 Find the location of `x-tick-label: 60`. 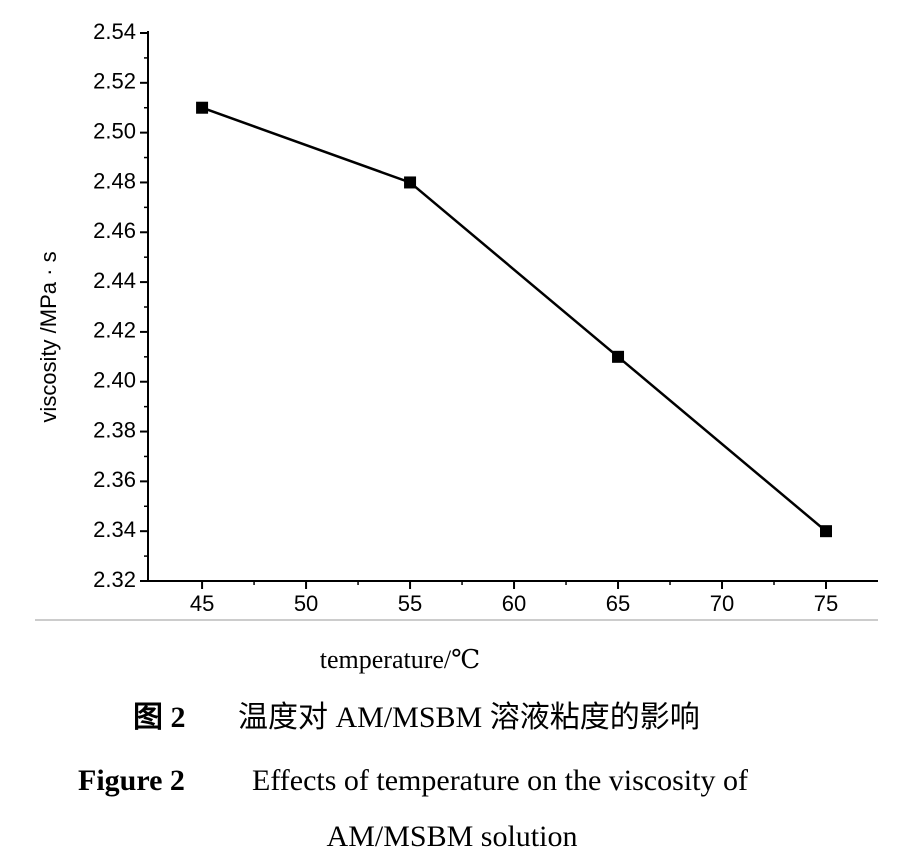

x-tick-label: 60 is located at coordinates (514, 603).